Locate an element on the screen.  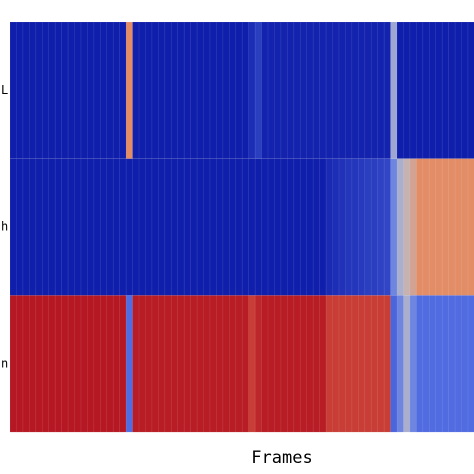
y-tick-label: L is located at coordinates (4, 90).